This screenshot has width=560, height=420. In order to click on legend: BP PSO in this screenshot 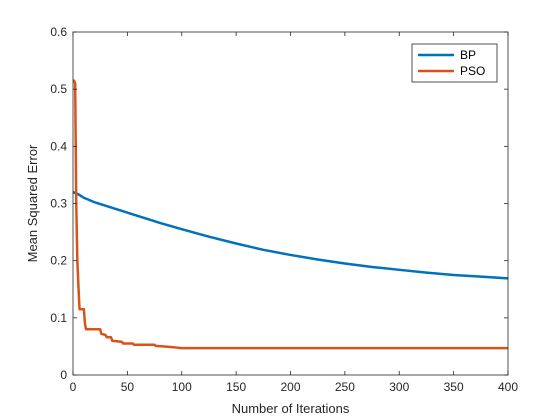, I will do `click(454, 63)`.